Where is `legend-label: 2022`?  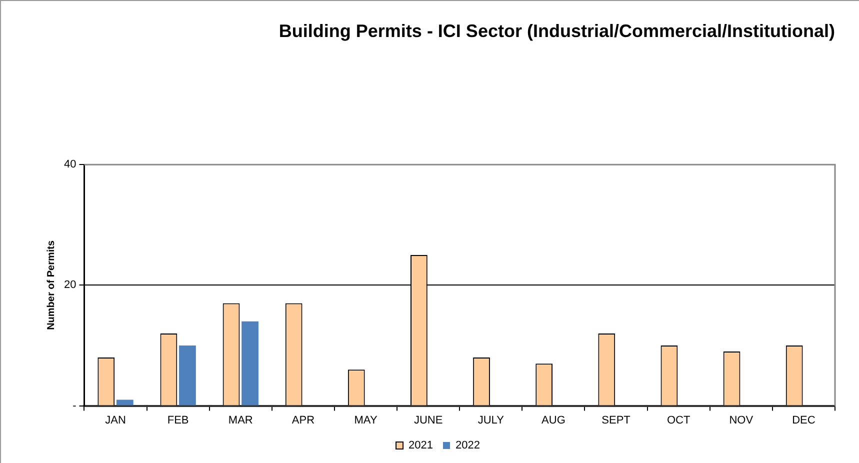
legend-label: 2022 is located at coordinates (468, 446).